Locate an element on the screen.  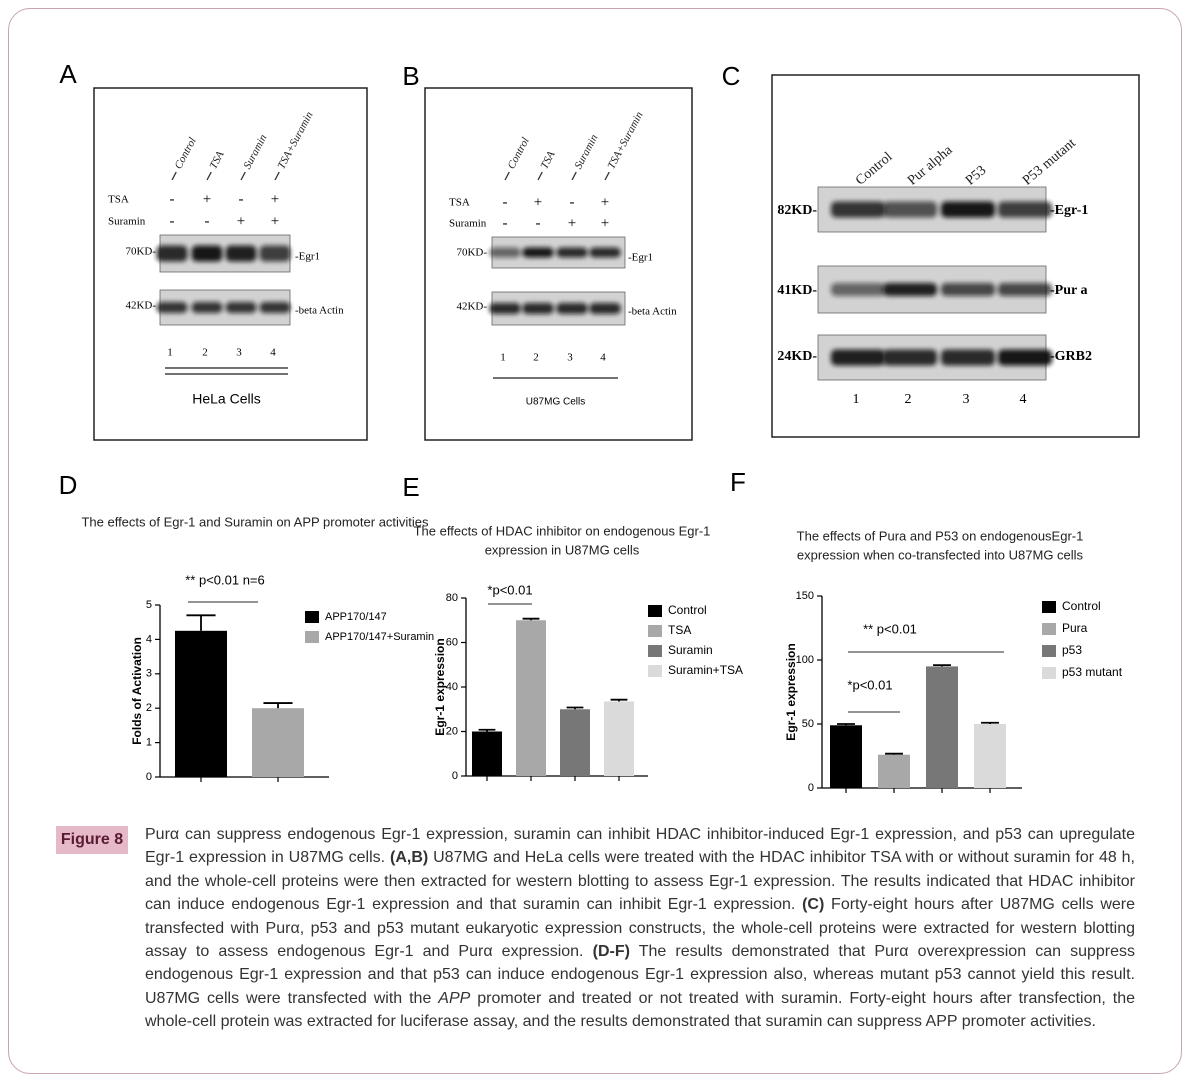
cell-line-label: U87MG Cells is located at coordinates (555, 402).